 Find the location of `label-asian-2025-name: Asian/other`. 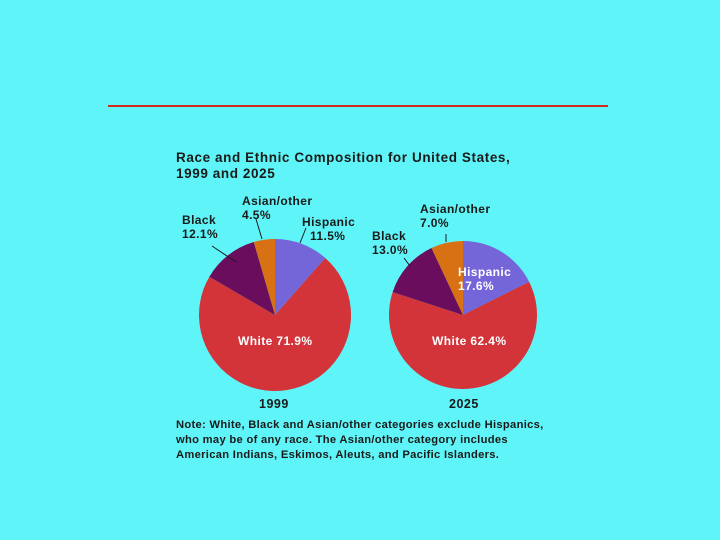

label-asian-2025-name: Asian/other is located at coordinates (455, 209).